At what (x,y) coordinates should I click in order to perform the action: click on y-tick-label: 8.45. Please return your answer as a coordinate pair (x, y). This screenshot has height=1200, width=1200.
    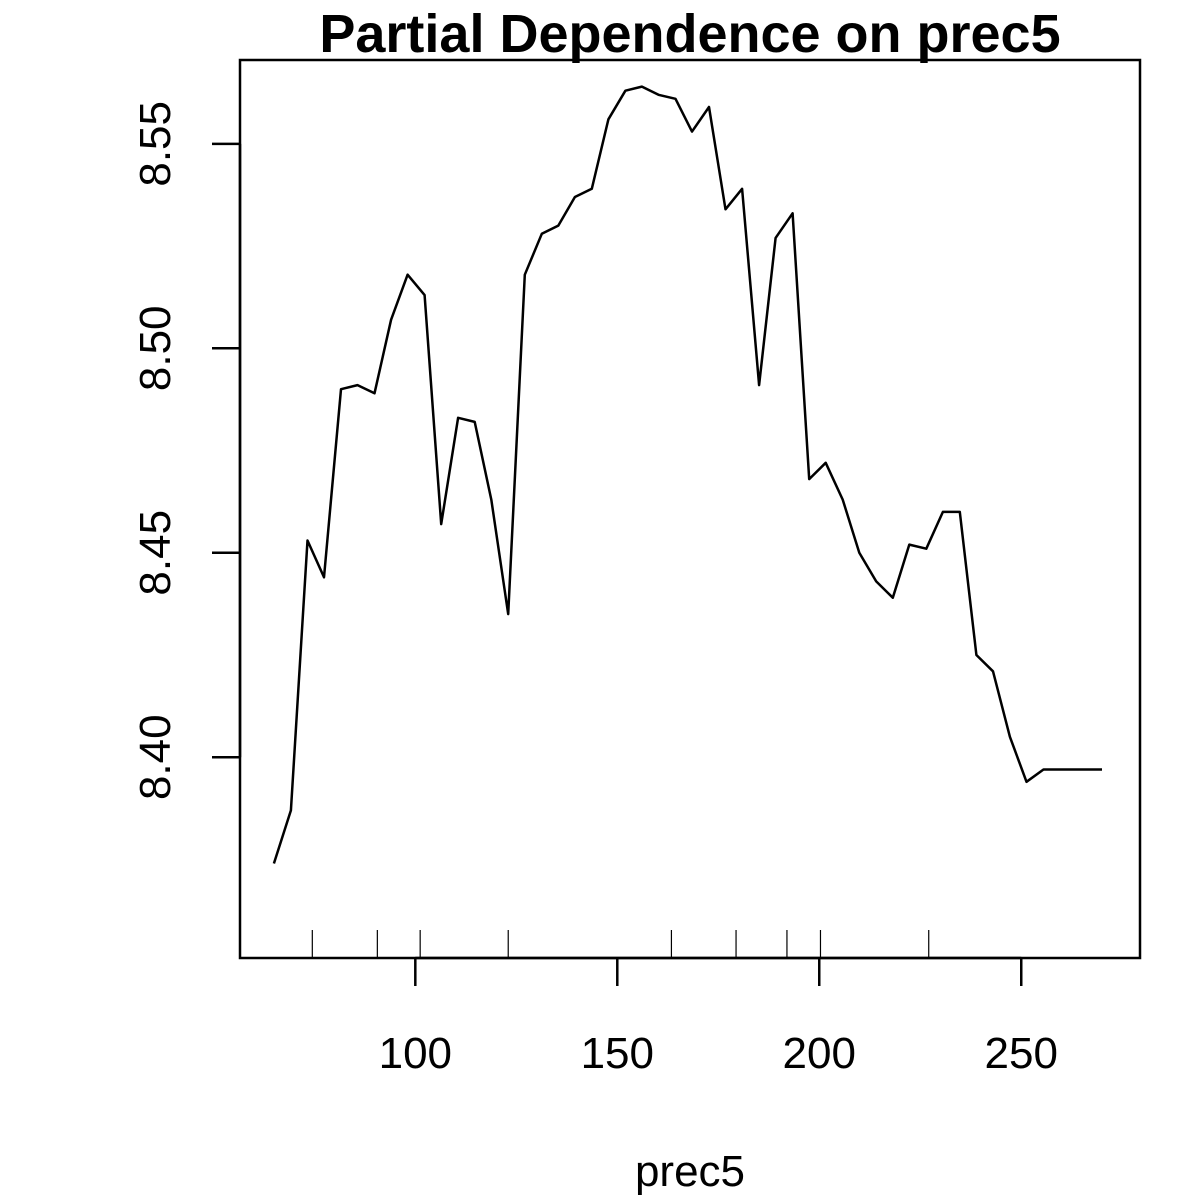
    Looking at the image, I should click on (155, 553).